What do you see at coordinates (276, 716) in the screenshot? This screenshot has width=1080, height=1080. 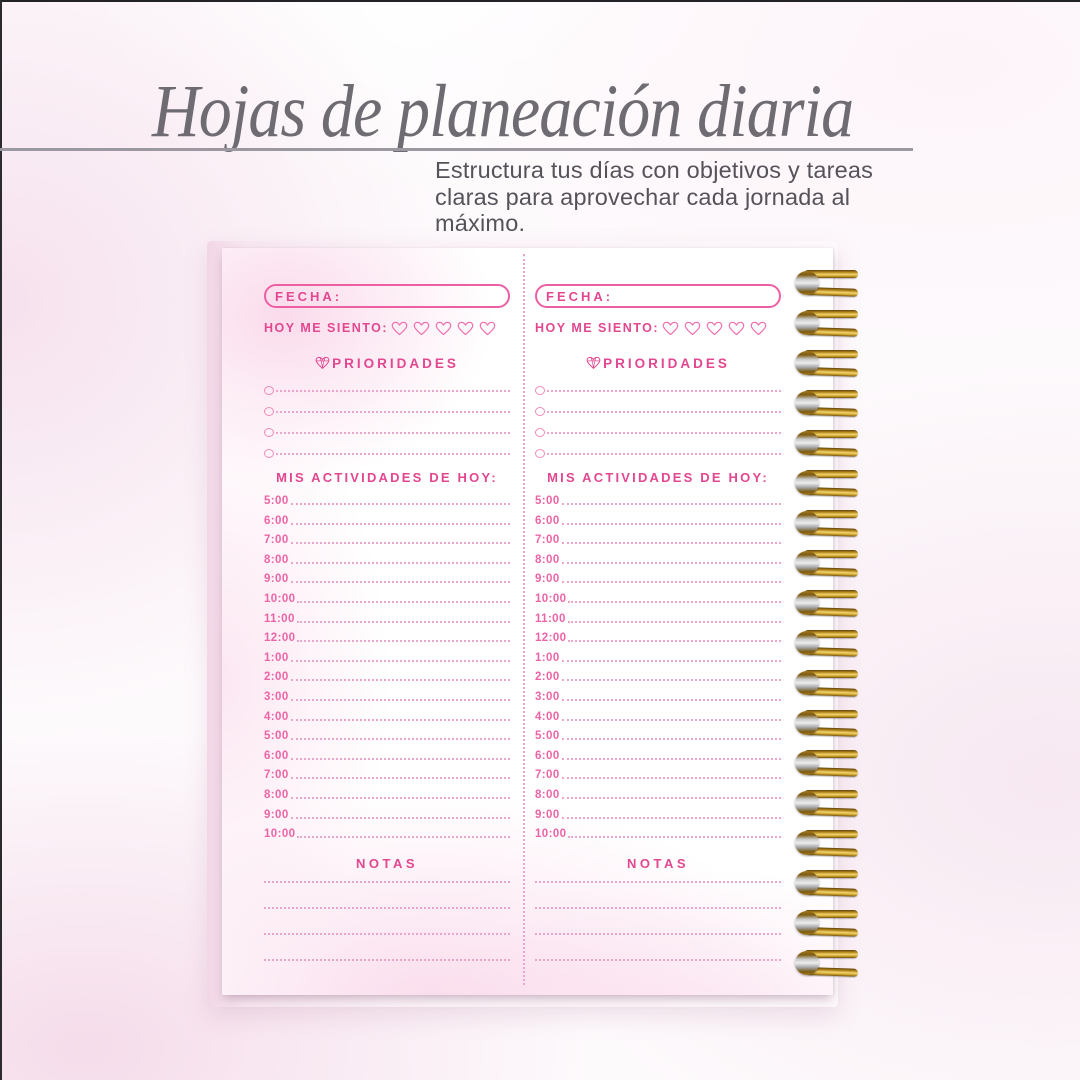 I see `time-label: 4:00` at bounding box center [276, 716].